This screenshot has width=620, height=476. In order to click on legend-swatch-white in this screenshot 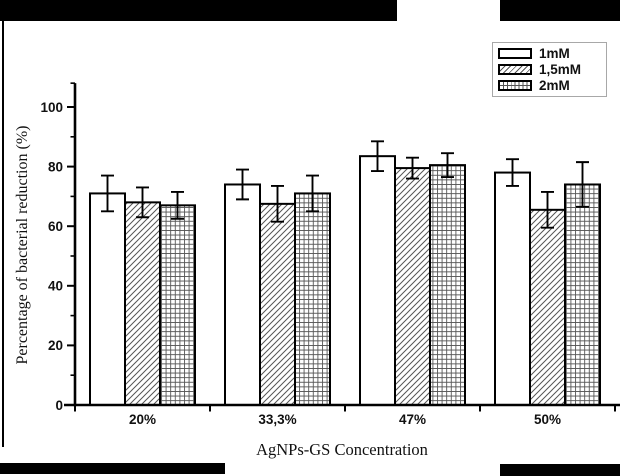, I will do `click(515, 54)`.